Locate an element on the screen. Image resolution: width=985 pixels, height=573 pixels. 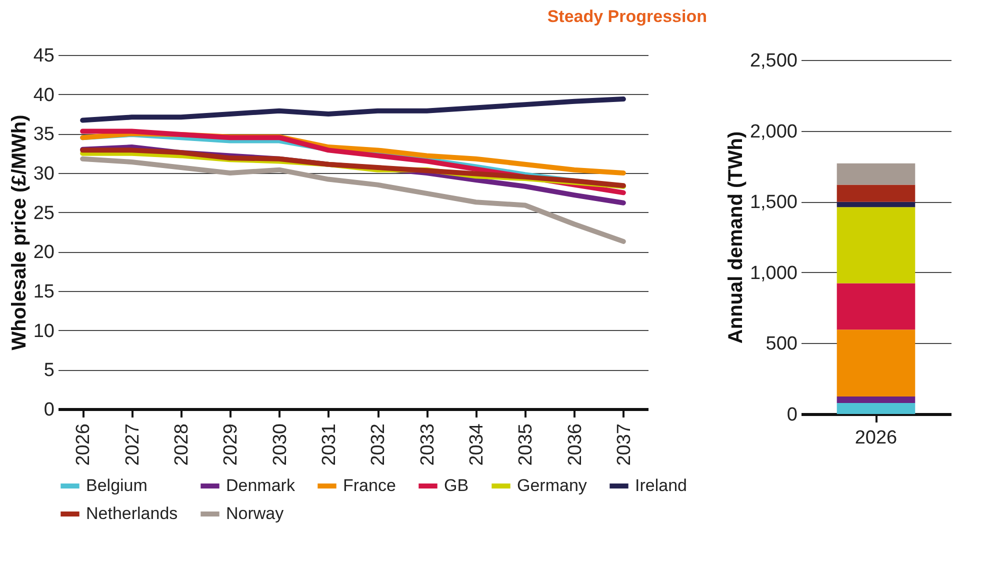
y-tick-label: 40 is located at coordinates (43, 95).